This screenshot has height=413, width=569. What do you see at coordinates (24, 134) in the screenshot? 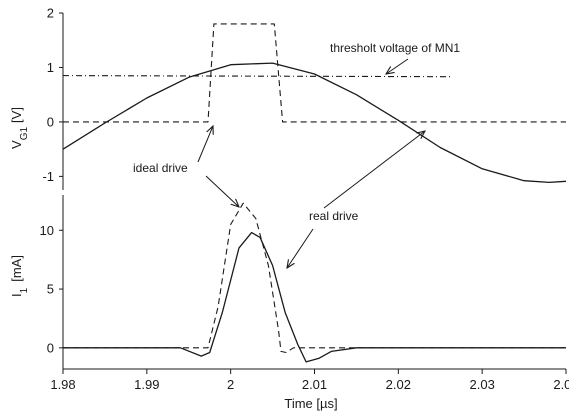
I see `voltage-y-axis-subscript: G1` at bounding box center [24, 134].